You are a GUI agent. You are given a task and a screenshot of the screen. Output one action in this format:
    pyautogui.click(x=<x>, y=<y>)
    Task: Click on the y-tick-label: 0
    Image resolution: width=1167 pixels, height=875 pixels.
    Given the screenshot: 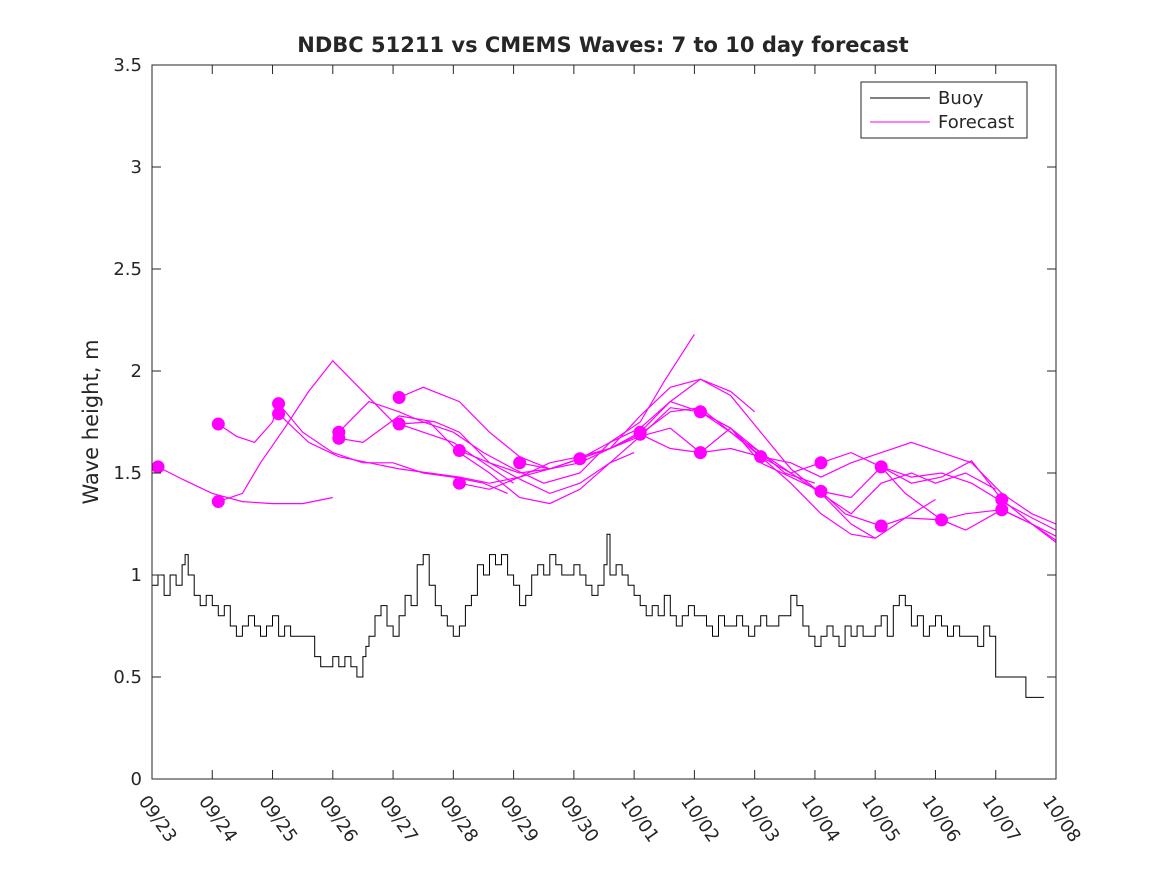 What is the action you would take?
    pyautogui.click(x=136, y=779)
    